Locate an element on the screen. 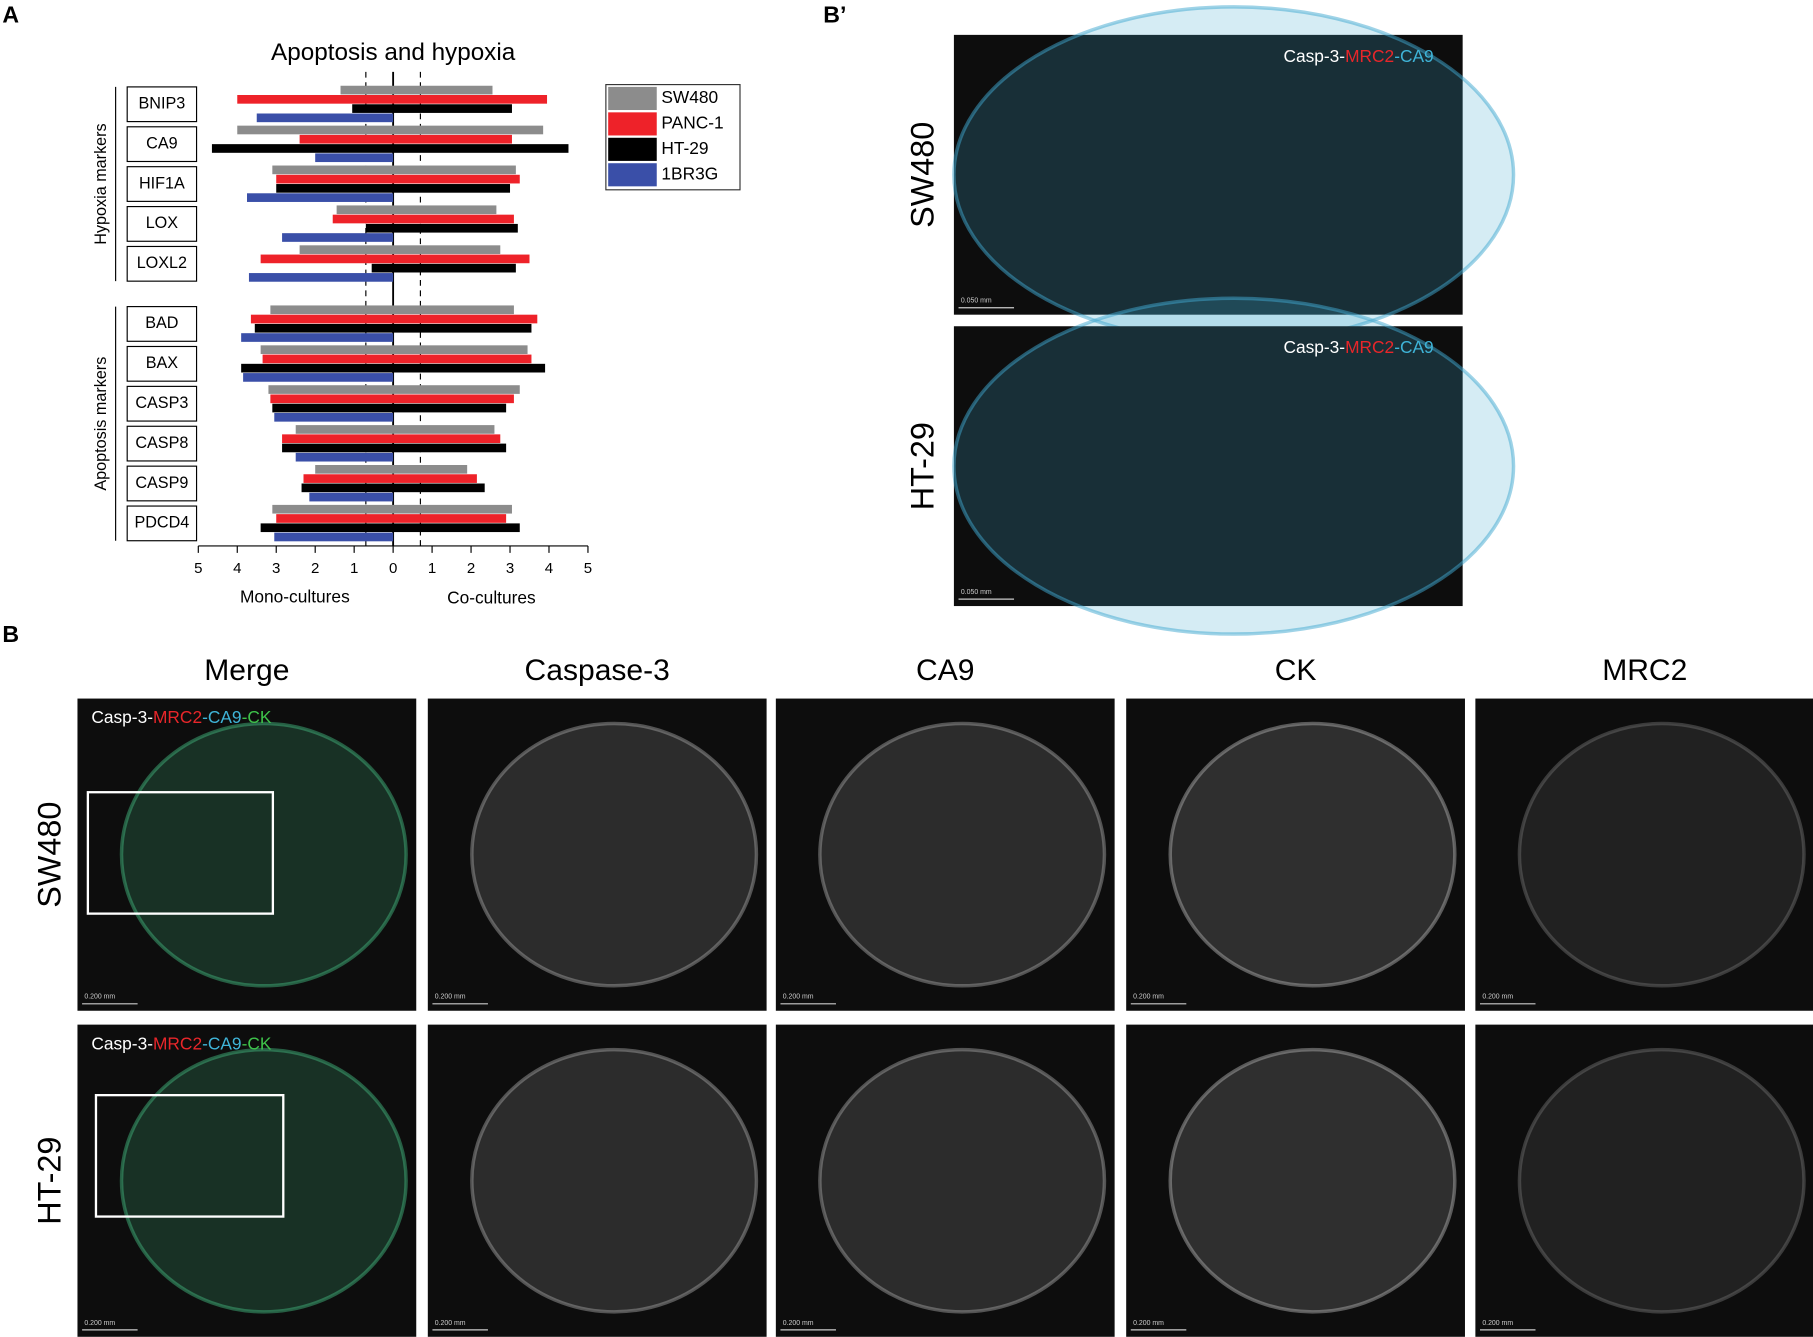 Image resolution: width=1813 pixels, height=1337 pixels. column-header: Merge is located at coordinates (246, 670).